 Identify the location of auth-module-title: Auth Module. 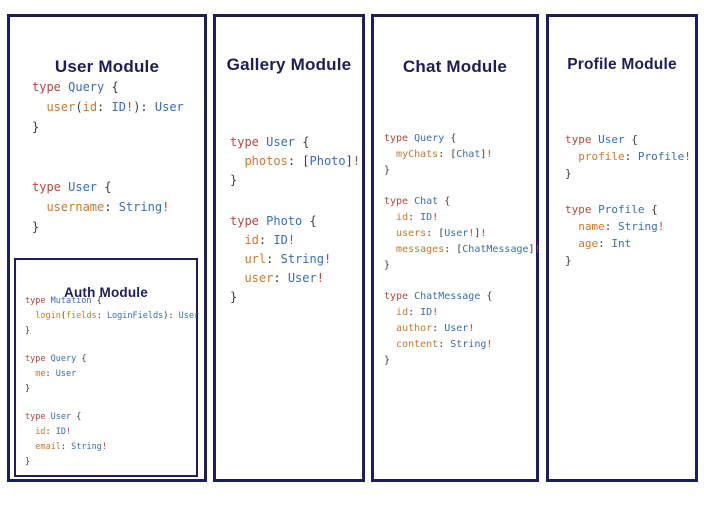
(106, 292).